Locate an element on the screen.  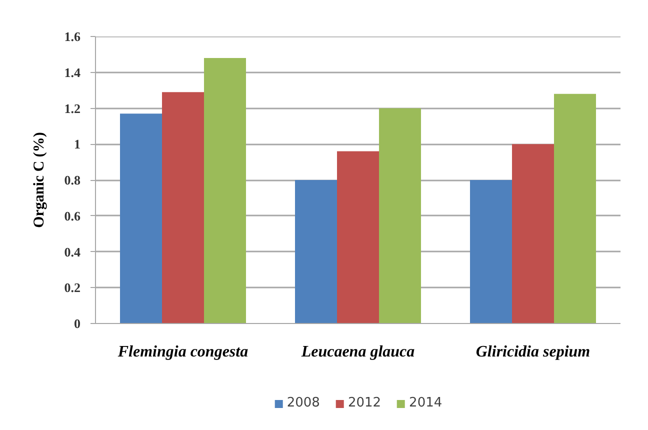
y-tick-label: 0.4 is located at coordinates (72, 252).